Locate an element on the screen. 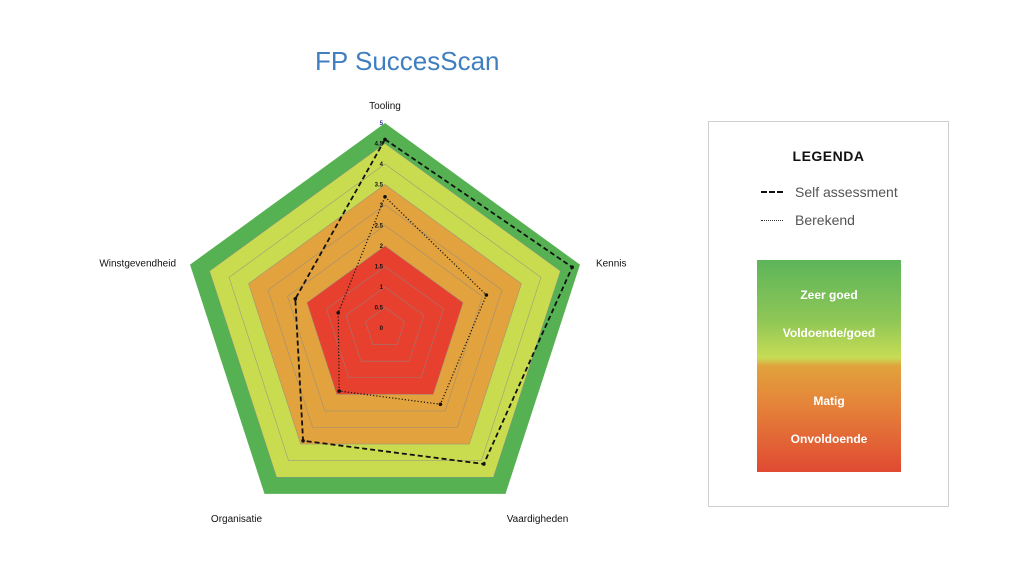 The height and width of the screenshot is (576, 1024). radial-ticks: 0 0.5 1 1.5 2 2.5 3 3.5 4 4.5 5 is located at coordinates (379, 226).